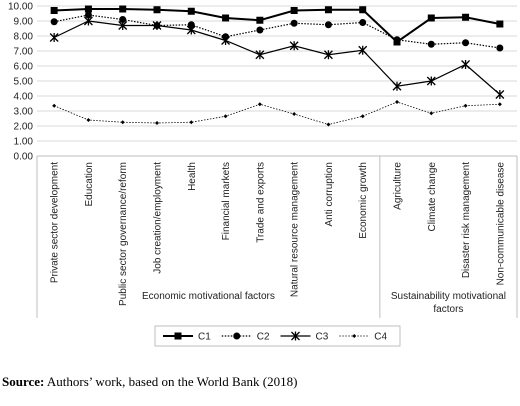 The width and height of the screenshot is (520, 406). What do you see at coordinates (24, 142) in the screenshot?
I see `y-tick-label: 1.00` at bounding box center [24, 142].